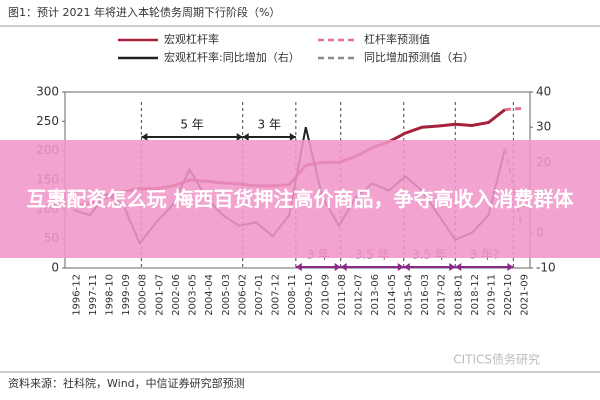  Describe the element at coordinates (543, 92) in the screenshot. I see `y2-tick-label: 40` at that location.